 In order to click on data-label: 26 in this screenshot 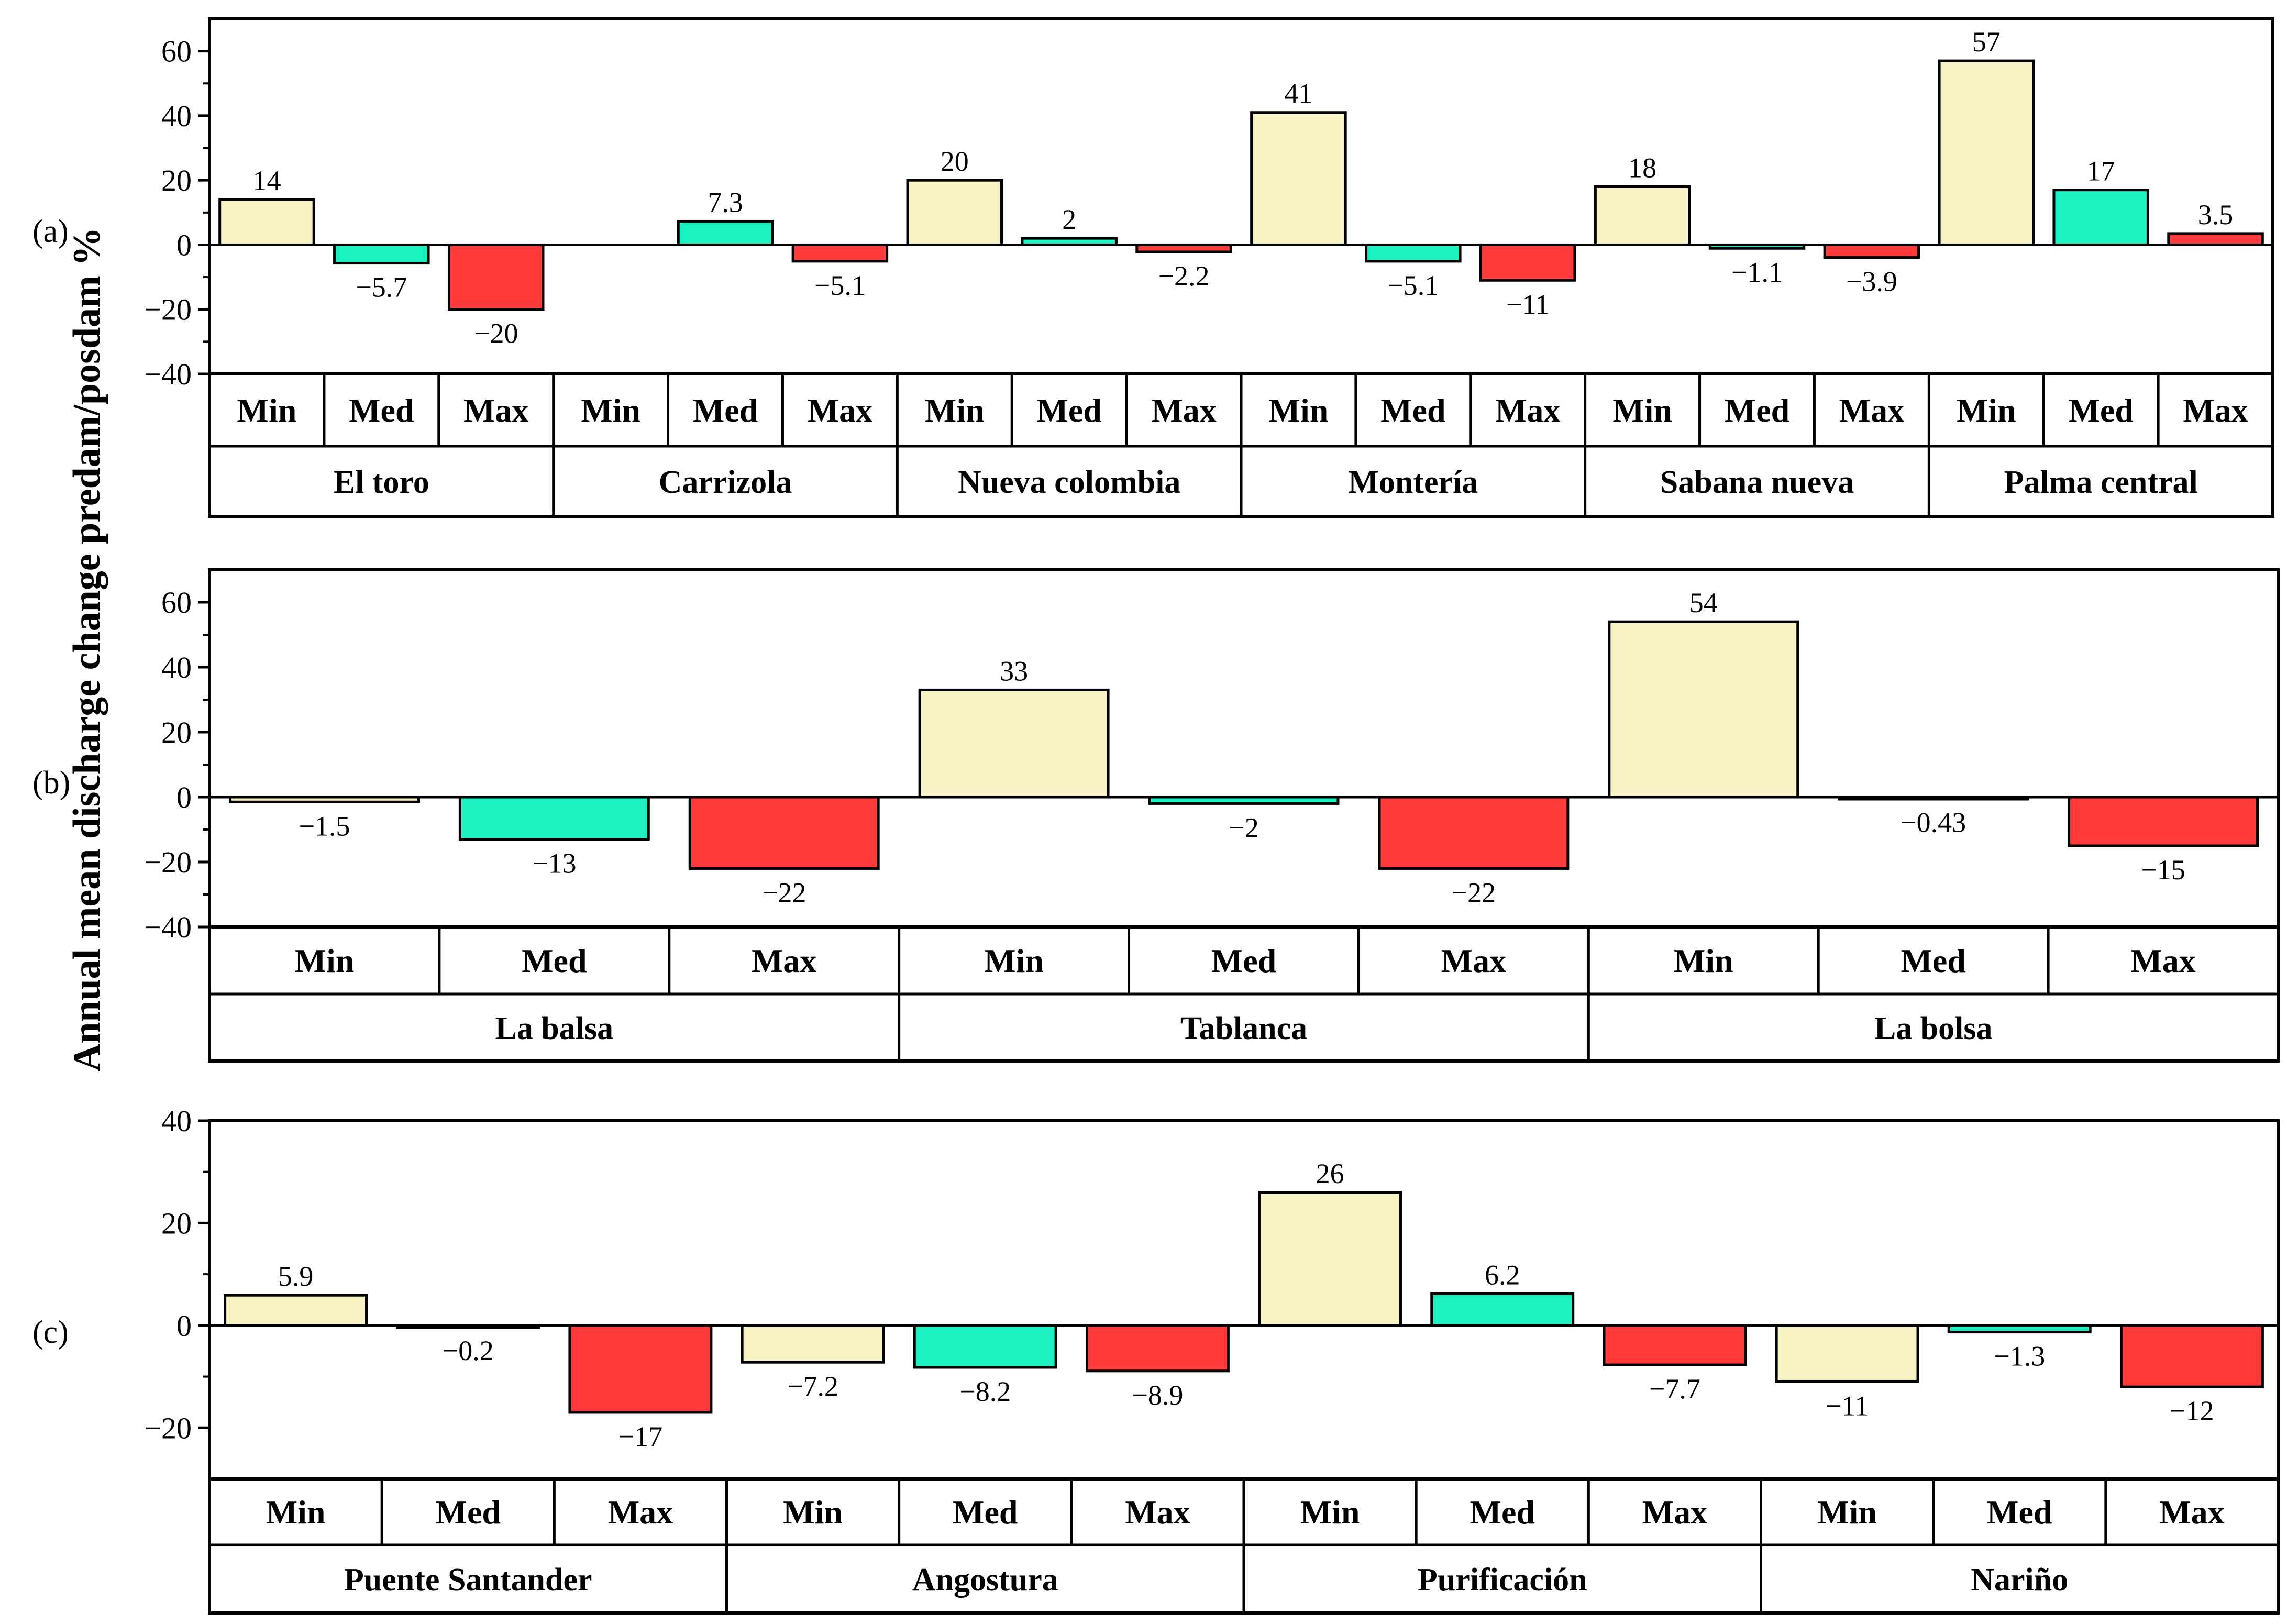, I will do `click(1330, 1173)`.